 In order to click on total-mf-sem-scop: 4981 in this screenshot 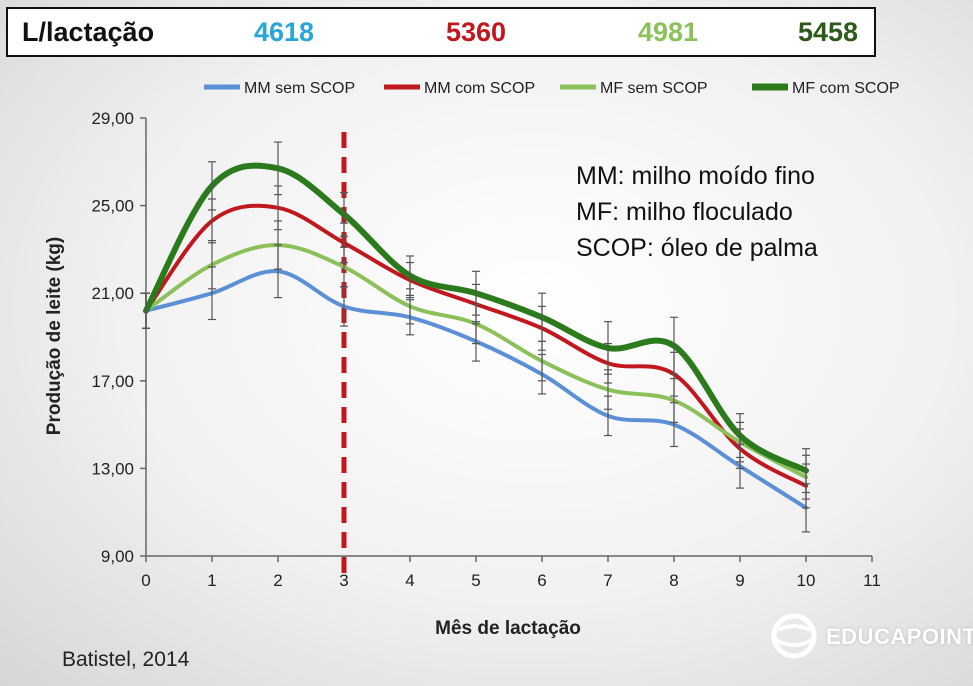, I will do `click(668, 32)`.